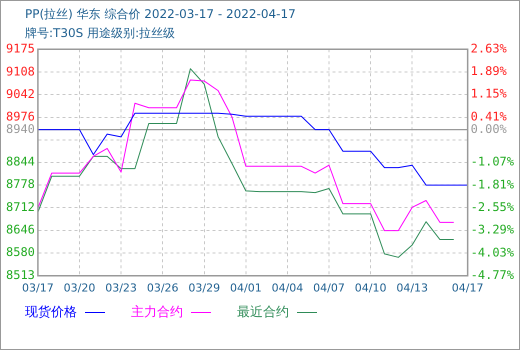 This screenshot has height=350, width=520. What do you see at coordinates (157, 312) in the screenshot?
I see `legend-label: 主力合约` at bounding box center [157, 312].